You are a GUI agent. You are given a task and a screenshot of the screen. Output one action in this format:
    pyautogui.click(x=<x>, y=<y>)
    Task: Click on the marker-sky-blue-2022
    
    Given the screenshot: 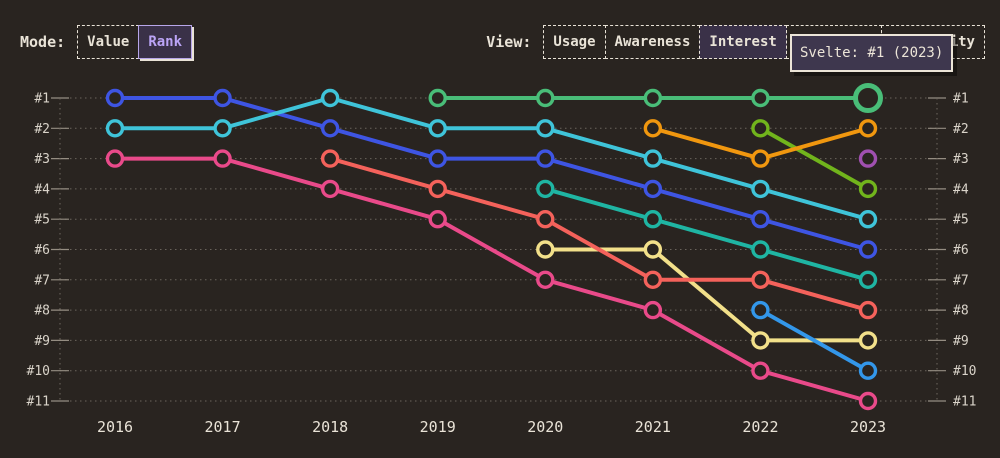 What is the action you would take?
    pyautogui.click(x=760, y=310)
    